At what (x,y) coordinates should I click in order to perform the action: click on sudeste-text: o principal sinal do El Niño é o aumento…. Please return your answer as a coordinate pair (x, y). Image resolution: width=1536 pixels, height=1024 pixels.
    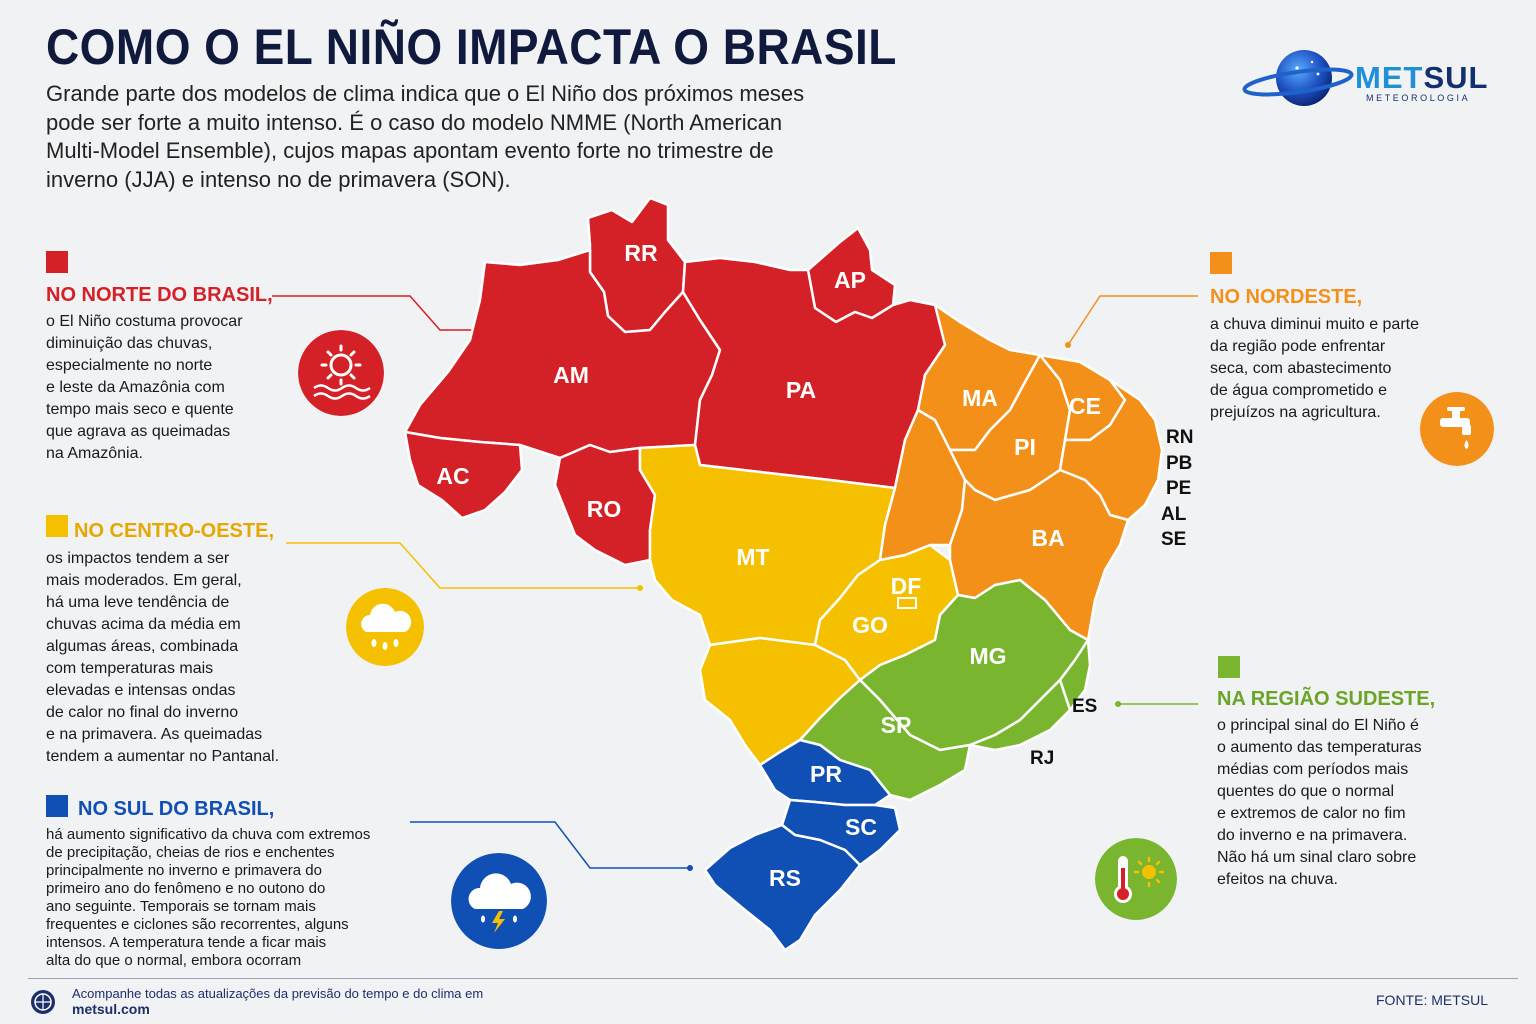
    Looking at the image, I should click on (1319, 802).